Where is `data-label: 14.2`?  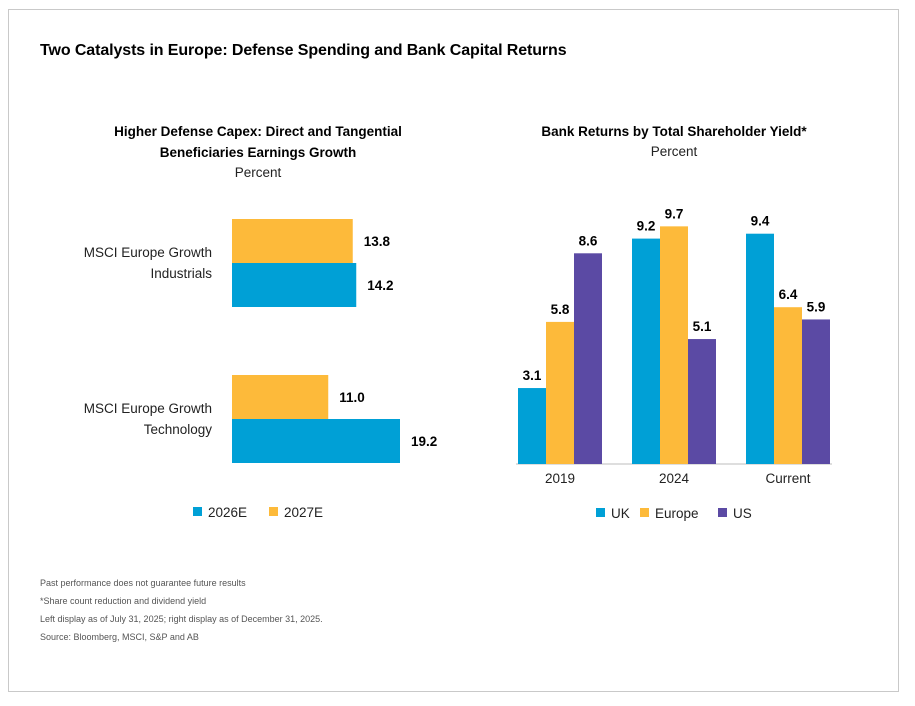 data-label: 14.2 is located at coordinates (380, 285).